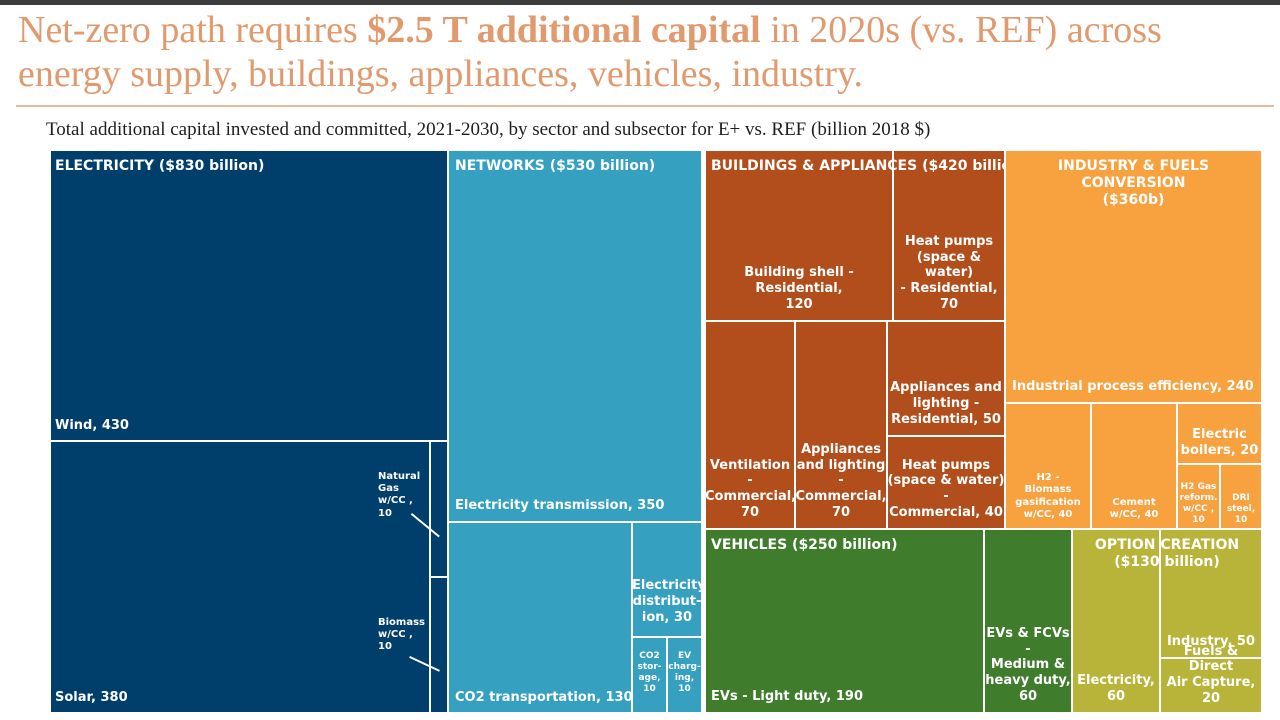  I want to click on treemap-cell-heat-pumps-space-and-water-residential, so click(949, 235).